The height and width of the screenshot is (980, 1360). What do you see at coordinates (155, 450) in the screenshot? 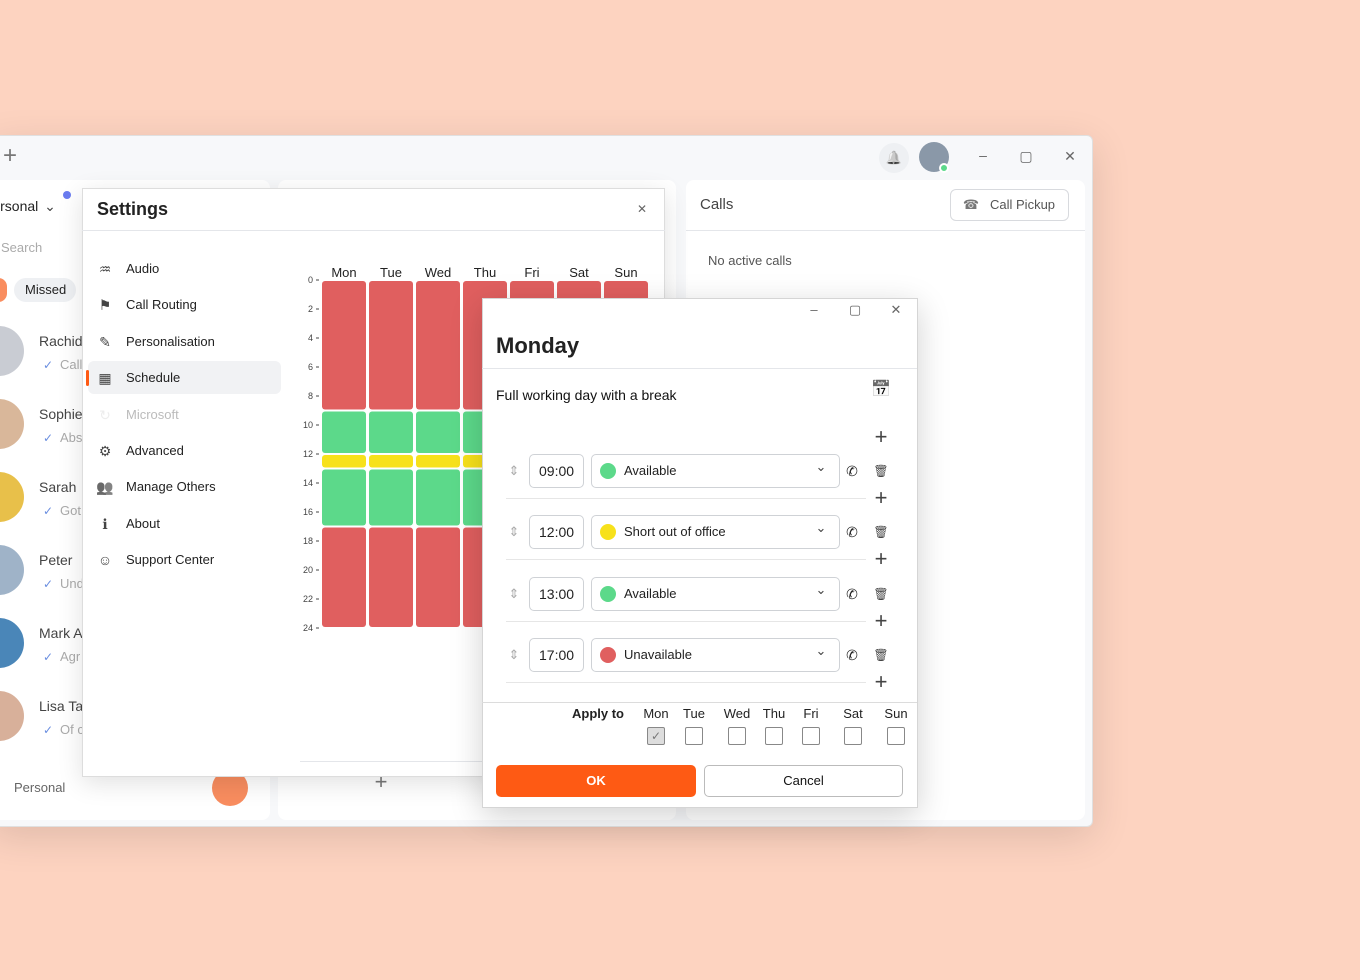
I see `menu-item: Advanced` at bounding box center [155, 450].